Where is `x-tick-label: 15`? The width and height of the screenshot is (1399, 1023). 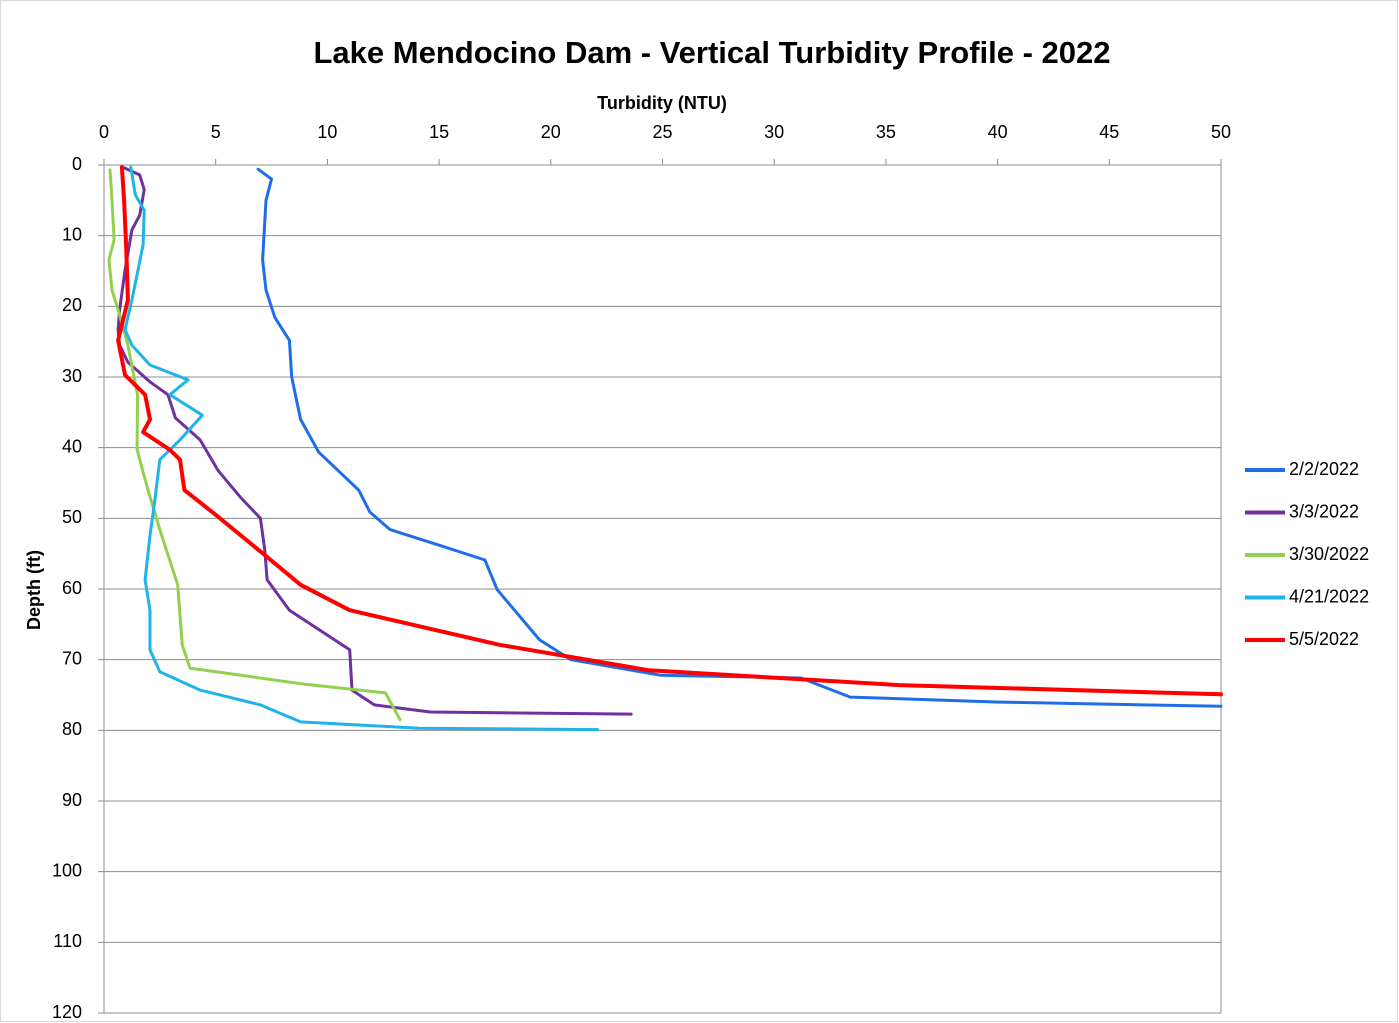 x-tick-label: 15 is located at coordinates (439, 132).